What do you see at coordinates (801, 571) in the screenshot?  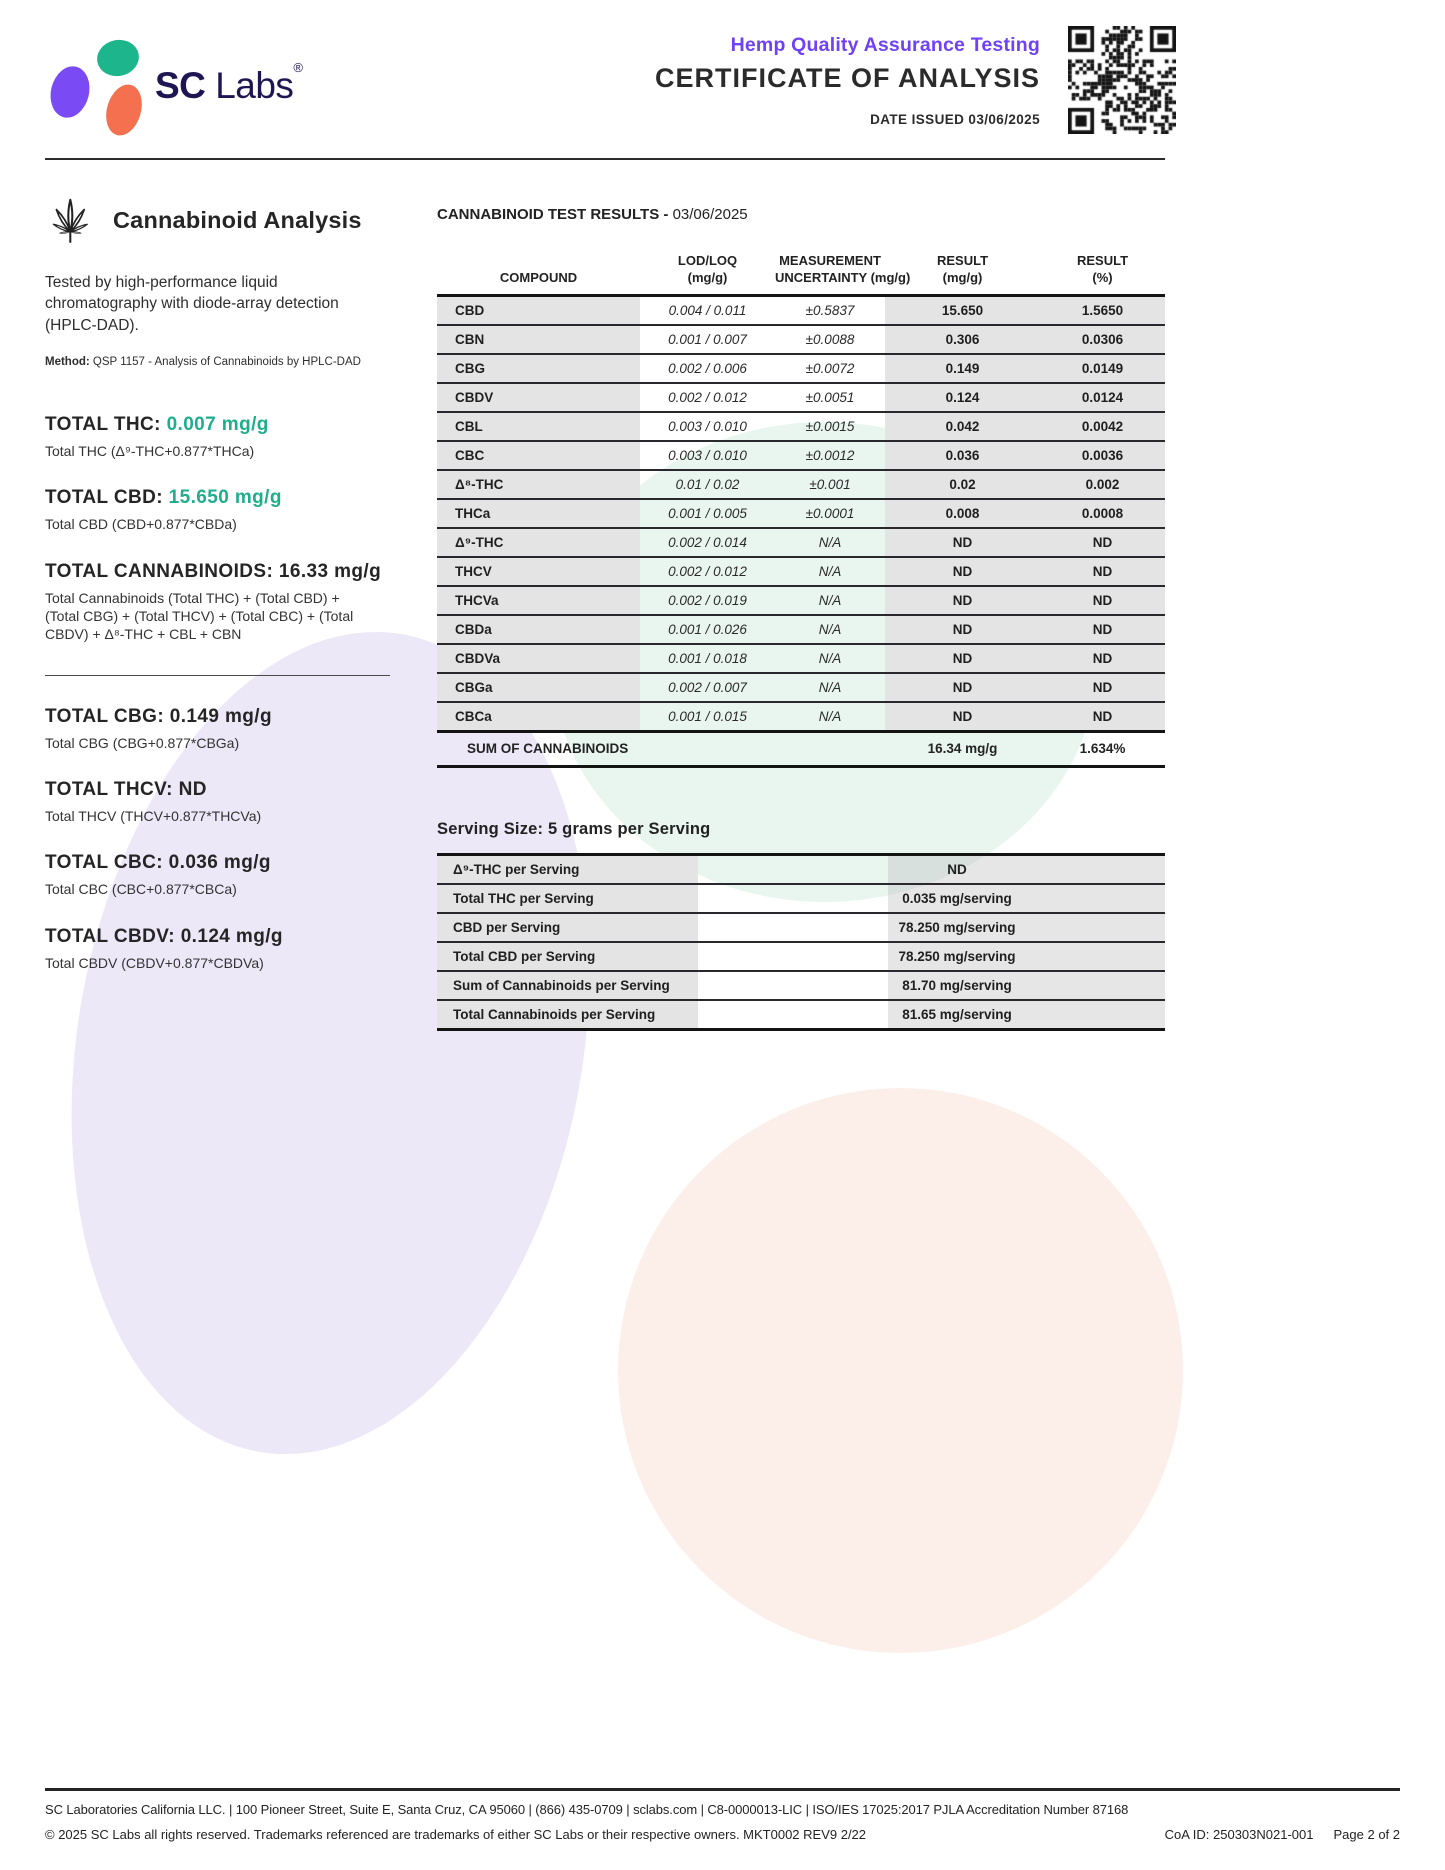 I see `results-row: THCV 0.002 / 0.012 N/A ND ND` at bounding box center [801, 571].